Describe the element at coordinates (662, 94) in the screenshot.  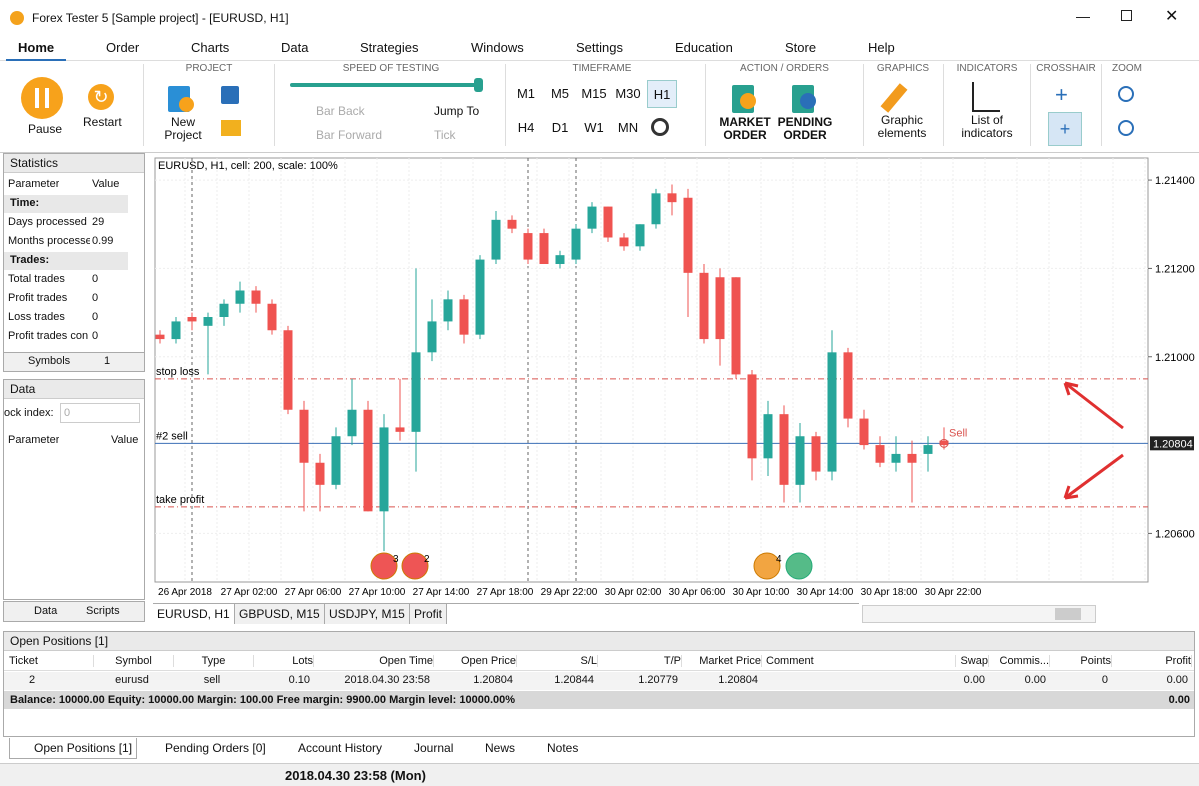
I see `timeframe-button: H1` at that location.